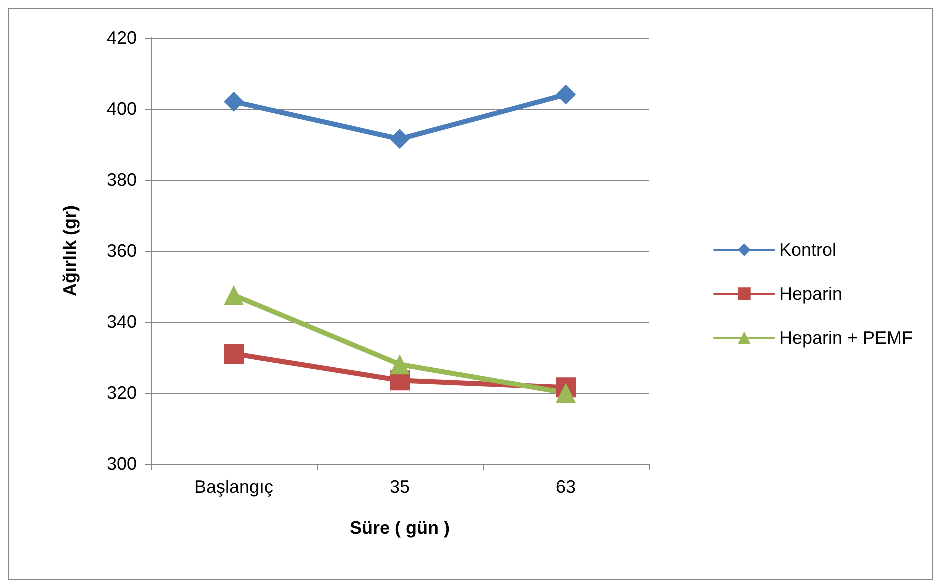 This screenshot has height=588, width=941. Describe the element at coordinates (234, 487) in the screenshot. I see `x-tick-label: Başlangıç` at that location.